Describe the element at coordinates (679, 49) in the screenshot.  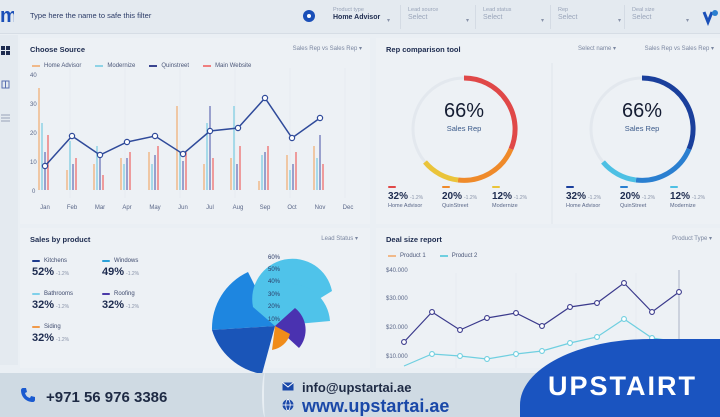
I see `compare-mode-dropdown: Sales Rep vs Sales Rep ▾` at that location.